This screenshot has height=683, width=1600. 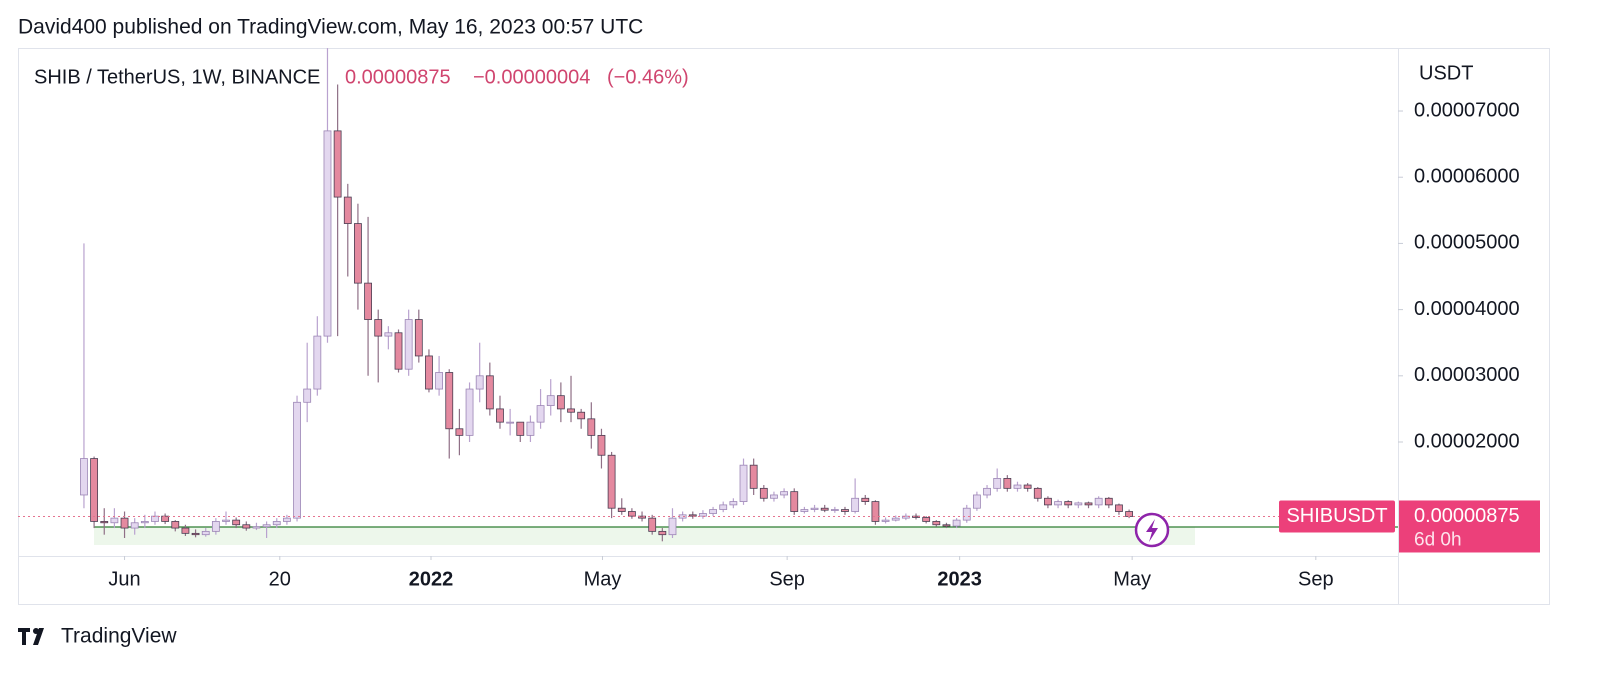 I want to click on symbol-badge: SHIBUSDT, so click(x=1336, y=516).